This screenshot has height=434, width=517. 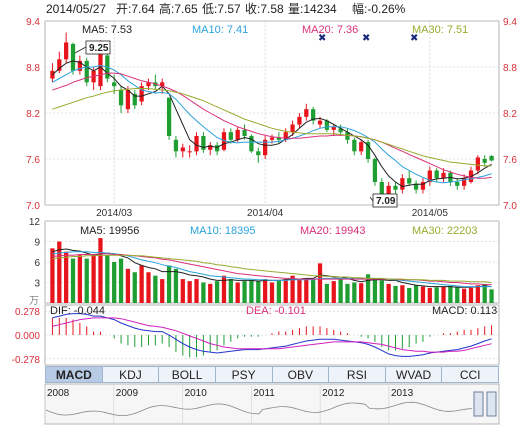 I want to click on macd-dif-label: DIF: -0.044, so click(x=77, y=311).